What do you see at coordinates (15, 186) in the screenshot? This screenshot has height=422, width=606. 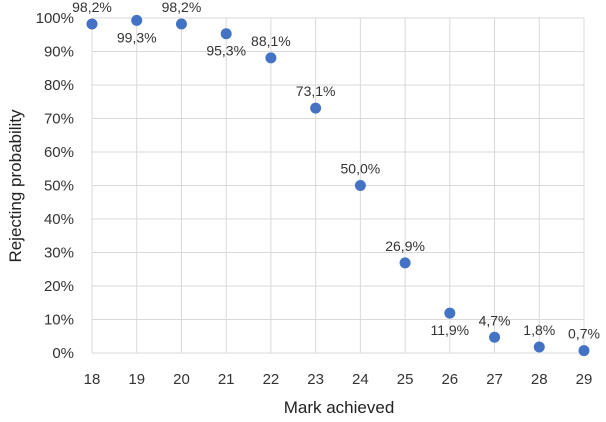 I see `y-axis-title: Rejecting probability` at bounding box center [15, 186].